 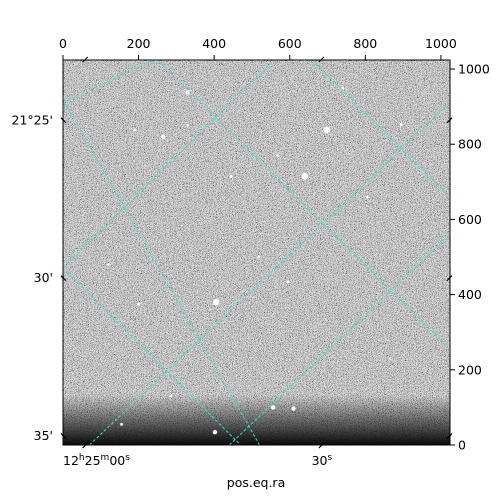 I want to click on ra-tick-label-1: 30s, so click(x=322, y=460).